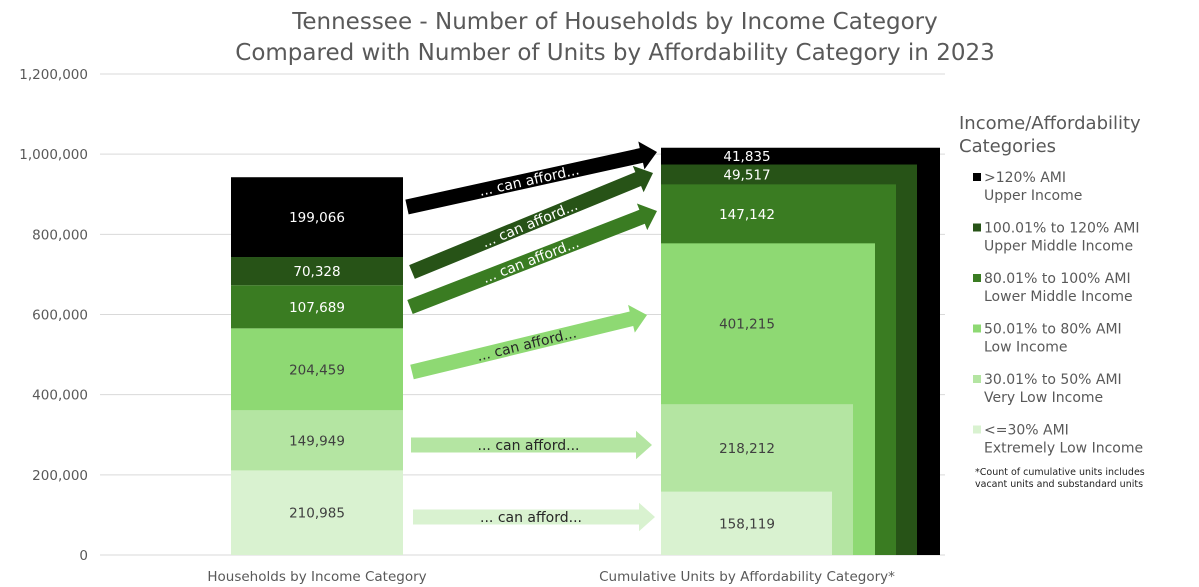 Image resolution: width=1199 pixels, height=587 pixels. I want to click on unit-segment-label: 41,835, so click(746, 157).